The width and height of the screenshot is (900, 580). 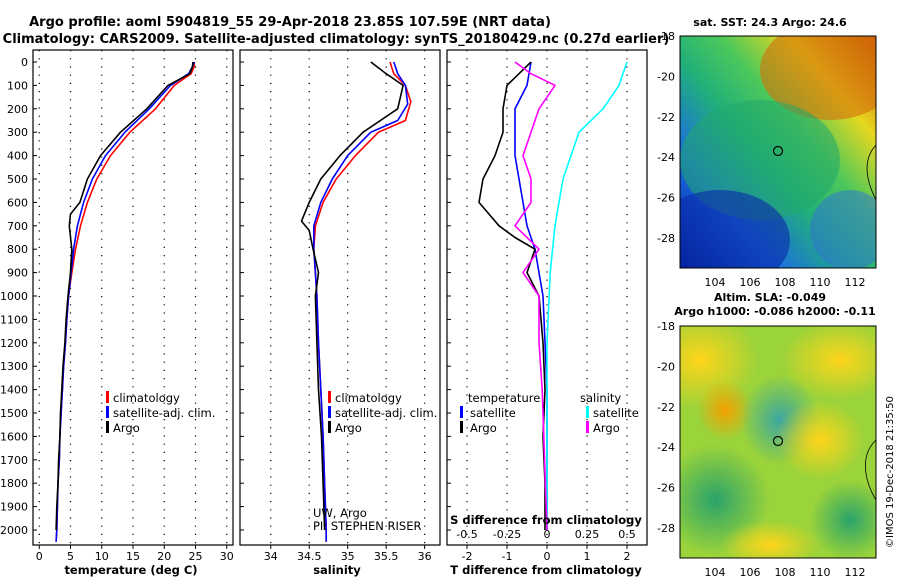 I want to click on legend-swatch-argo, so click(x=107, y=427).